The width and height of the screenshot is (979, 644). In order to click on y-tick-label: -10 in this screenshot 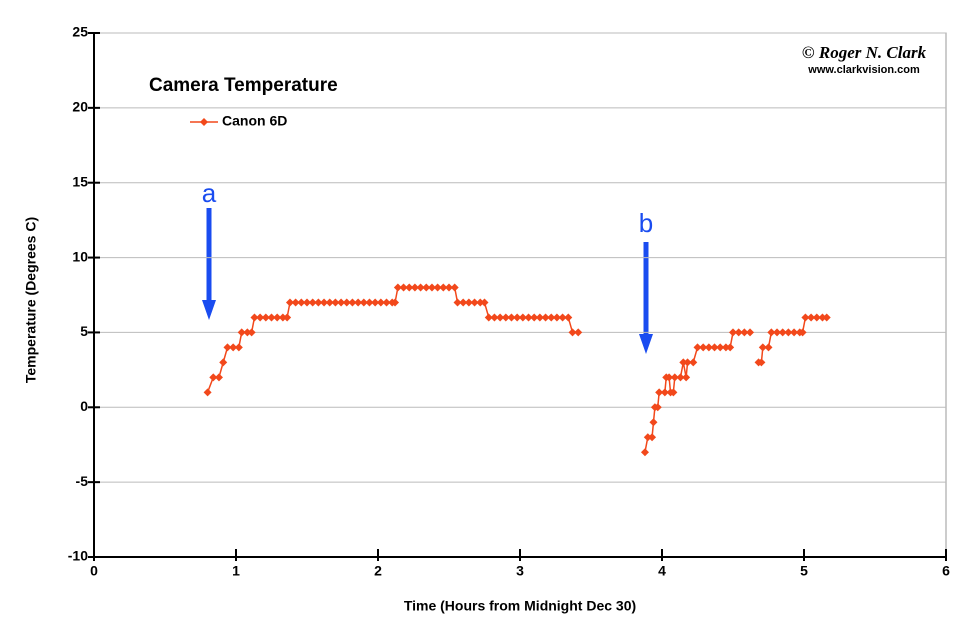, I will do `click(78, 556)`.